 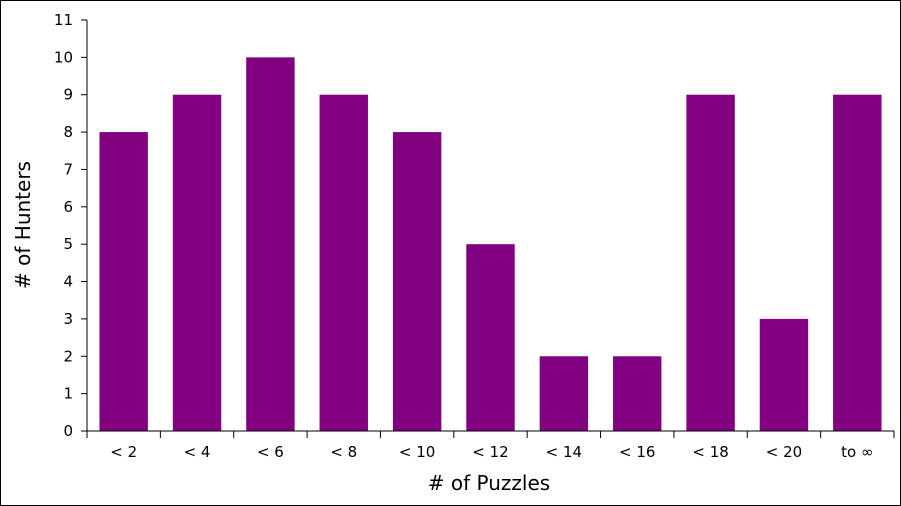 What do you see at coordinates (123, 452) in the screenshot?
I see `x-tick-label-0: < 2` at bounding box center [123, 452].